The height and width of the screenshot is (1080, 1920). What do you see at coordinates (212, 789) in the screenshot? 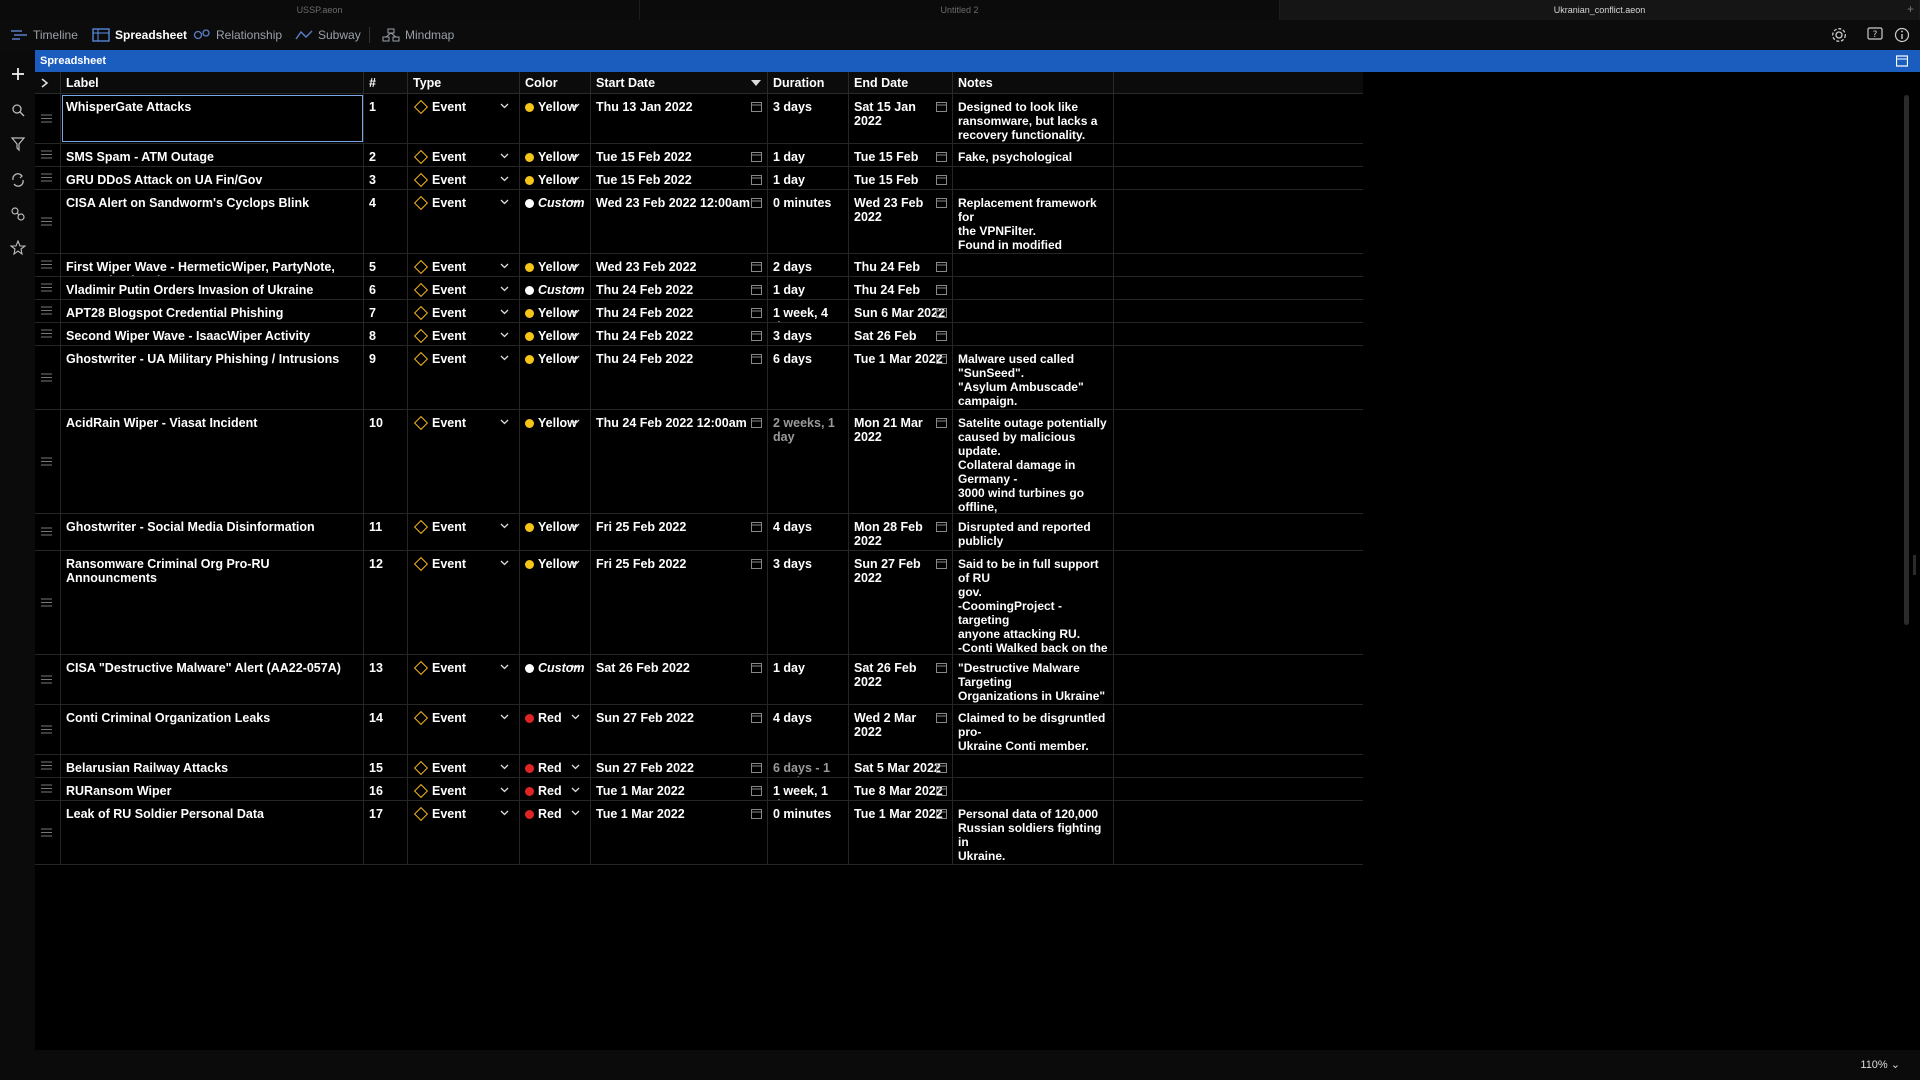
I see `cell-label: RURansom Wiper` at bounding box center [212, 789].